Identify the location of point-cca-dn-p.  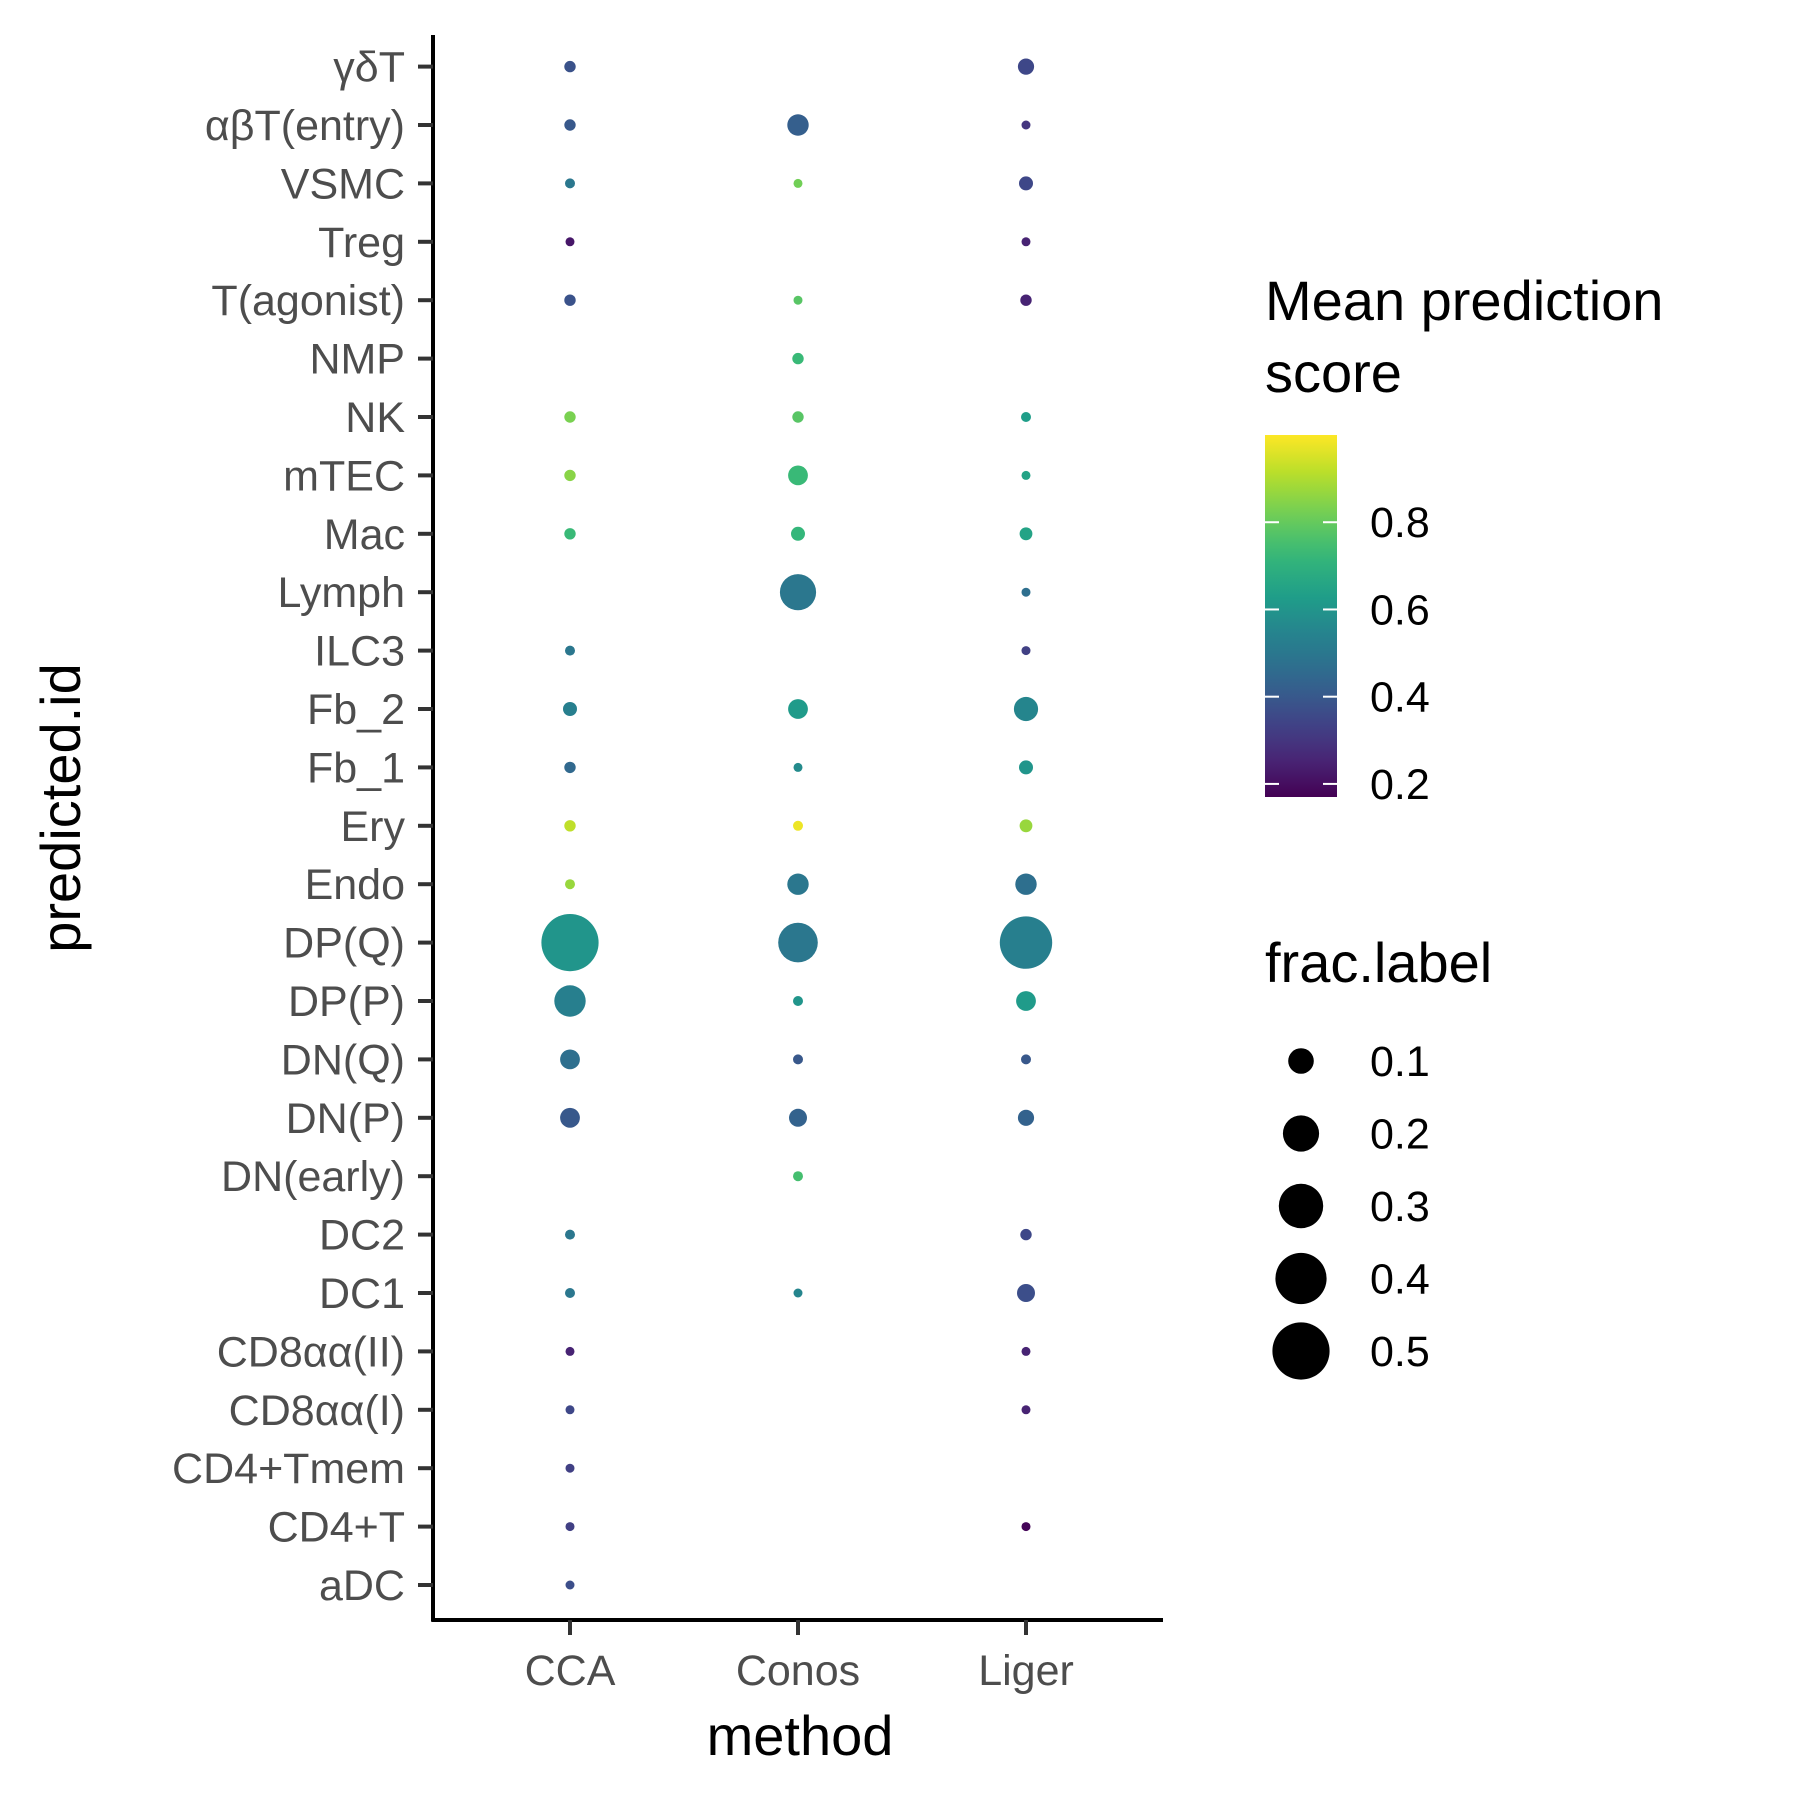
(570, 1117).